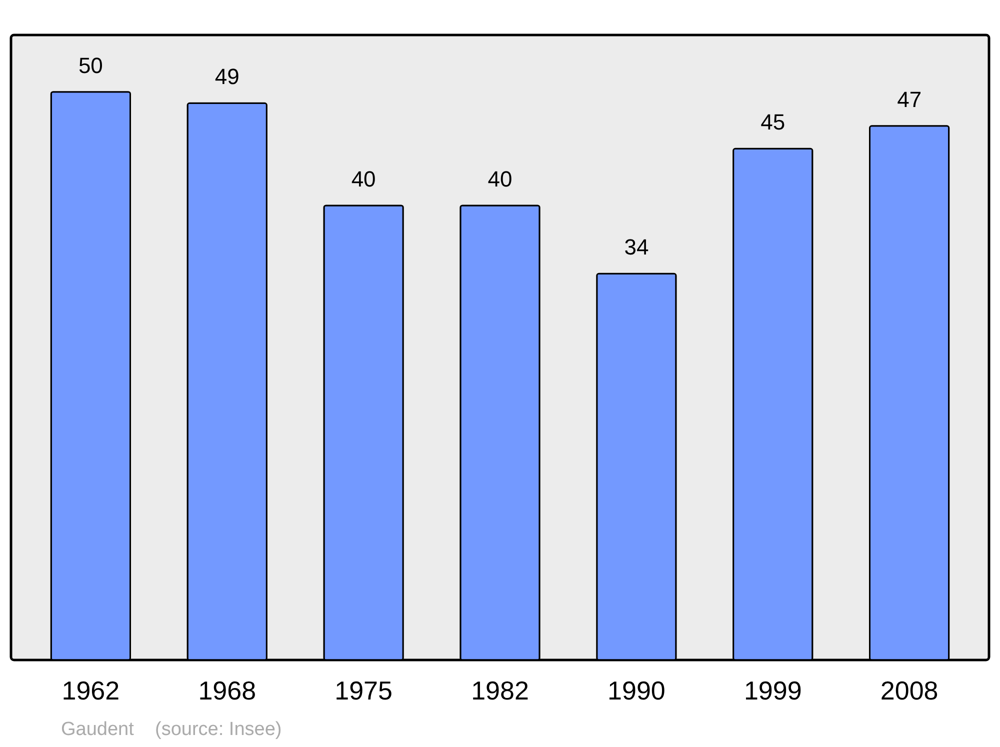 The width and height of the screenshot is (1000, 747). What do you see at coordinates (637, 691) in the screenshot?
I see `x-tick-label: 1990` at bounding box center [637, 691].